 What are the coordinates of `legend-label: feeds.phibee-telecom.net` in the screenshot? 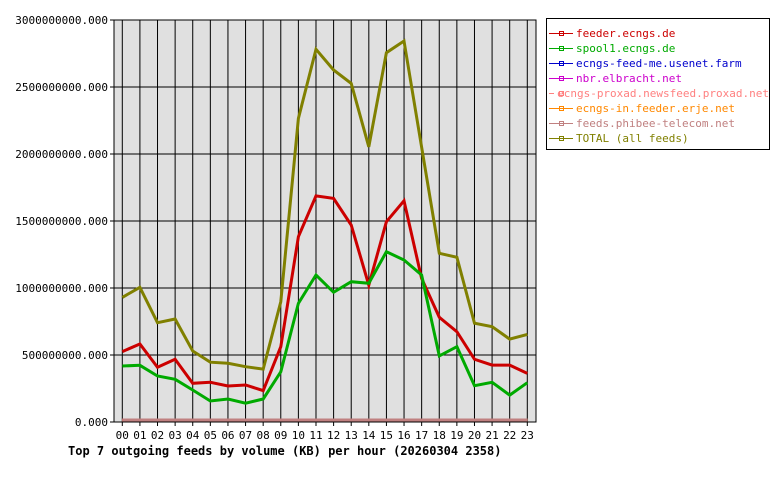 It's located at (655, 123).